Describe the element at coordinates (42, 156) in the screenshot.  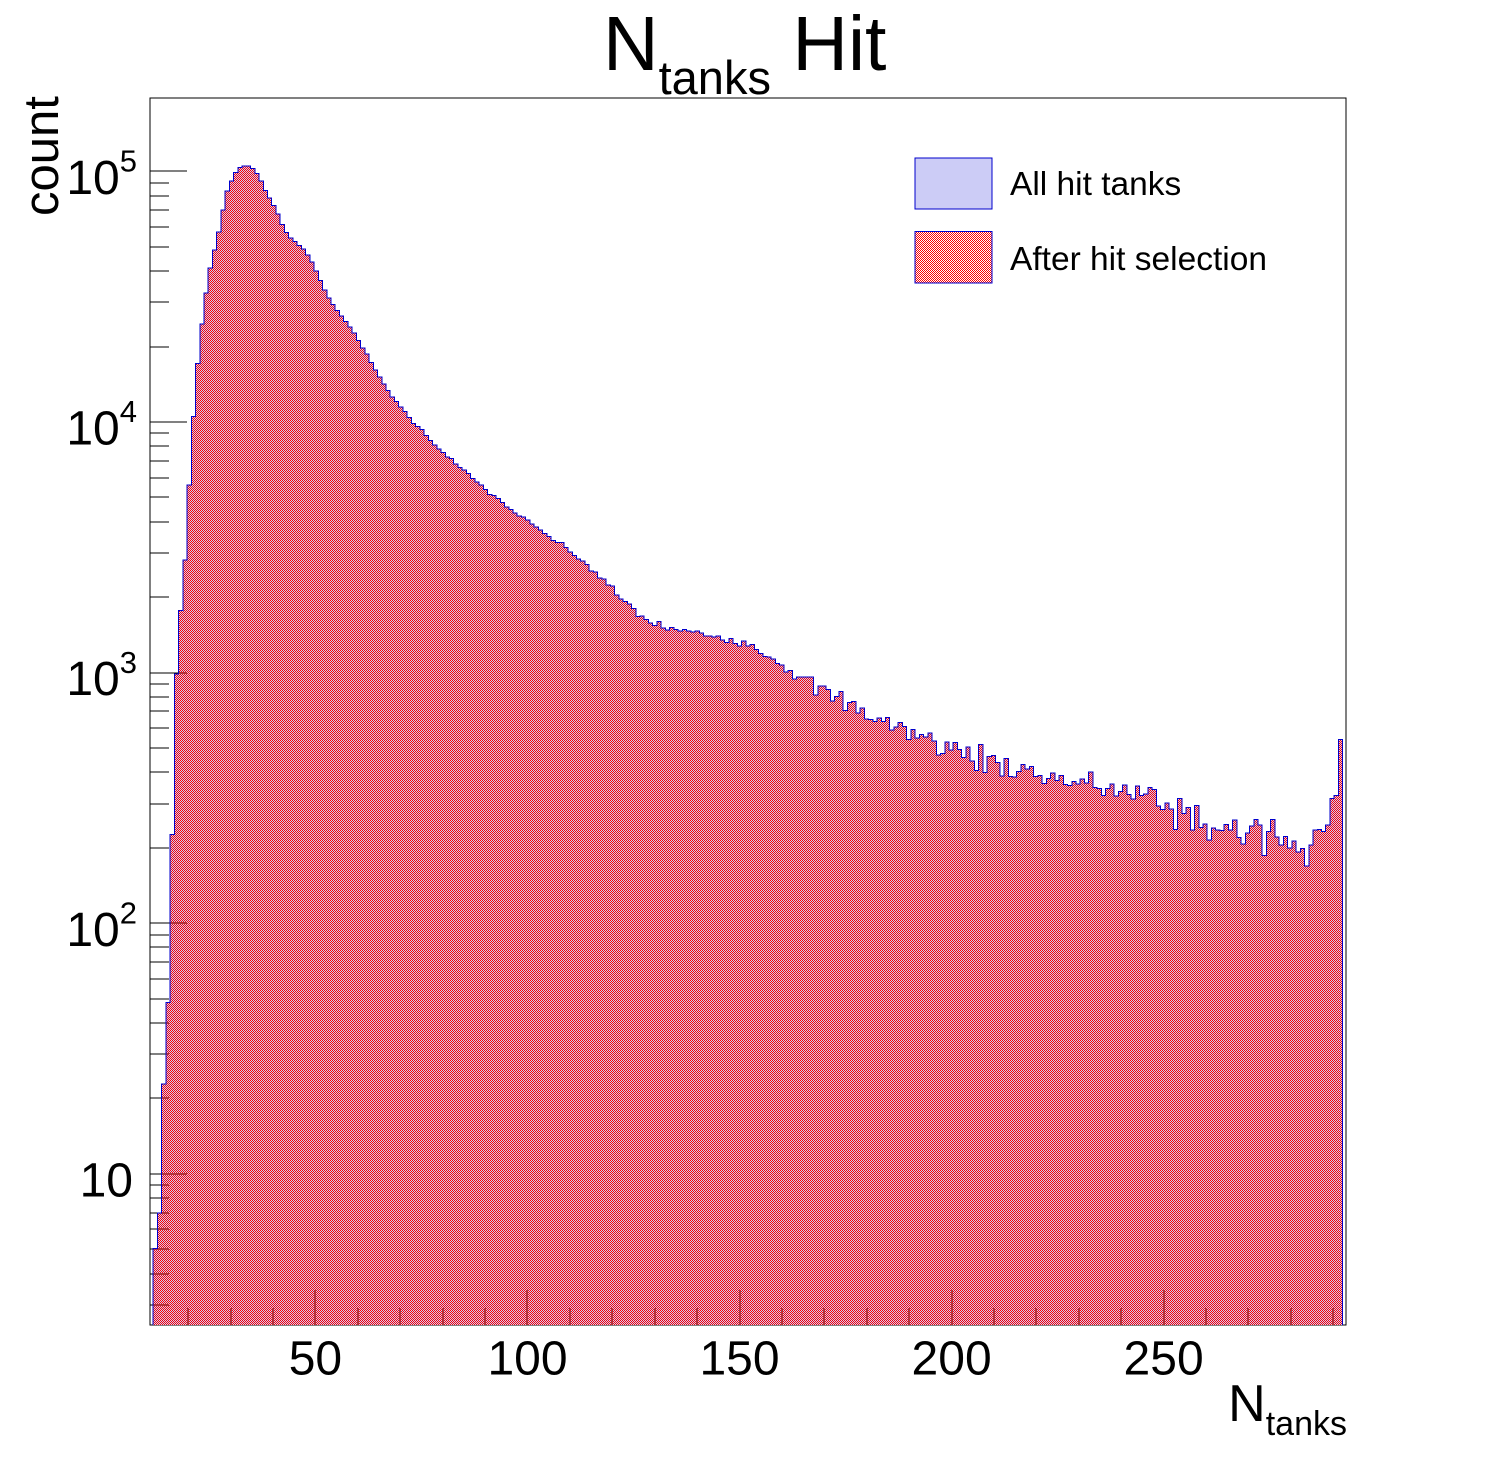
I see `svg-text: count` at that location.